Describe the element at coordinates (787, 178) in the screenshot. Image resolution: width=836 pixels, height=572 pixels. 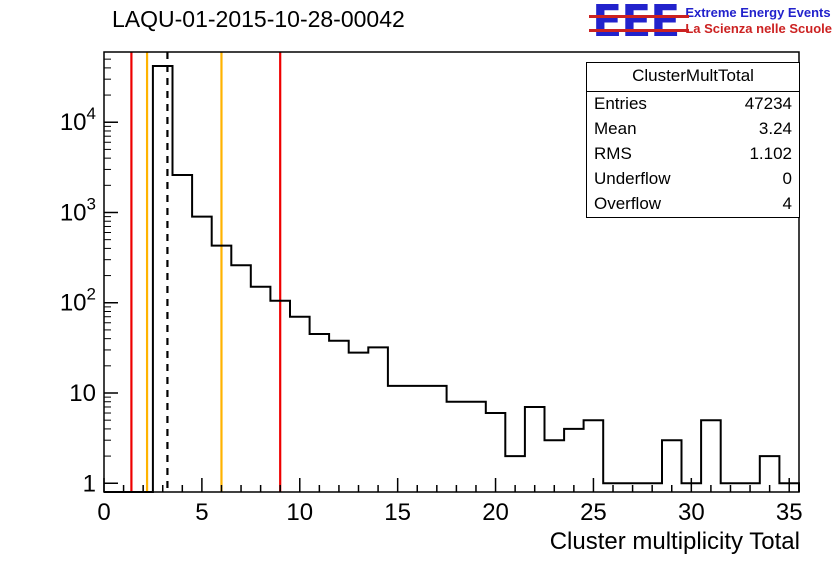
I see `stats-value: 0` at that location.